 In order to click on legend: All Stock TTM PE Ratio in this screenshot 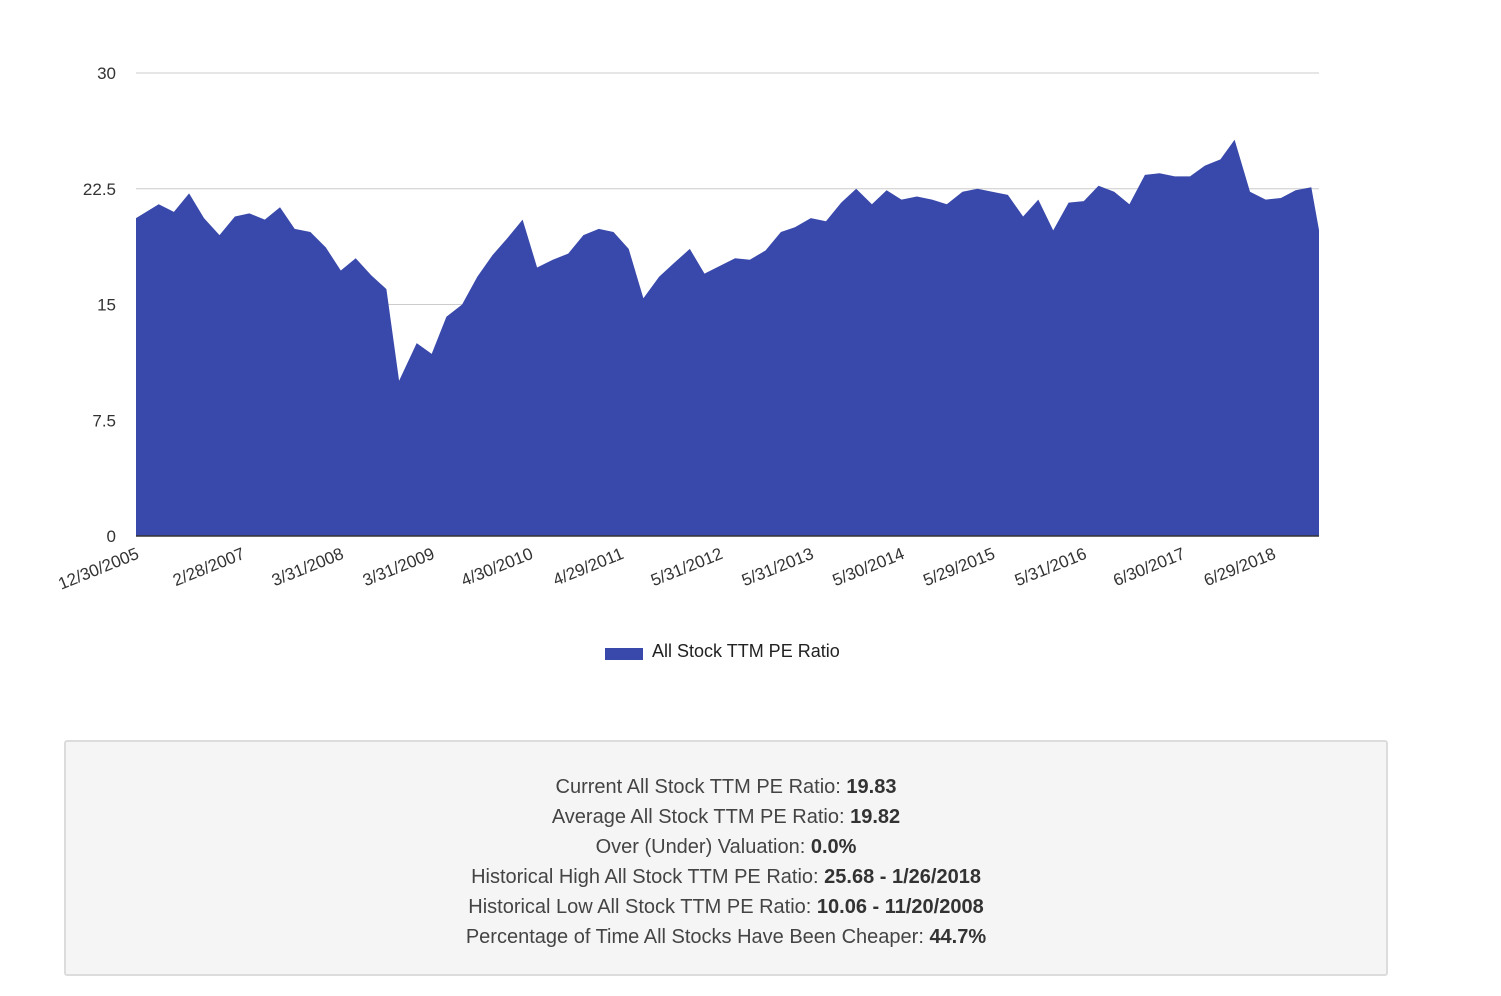, I will do `click(722, 651)`.